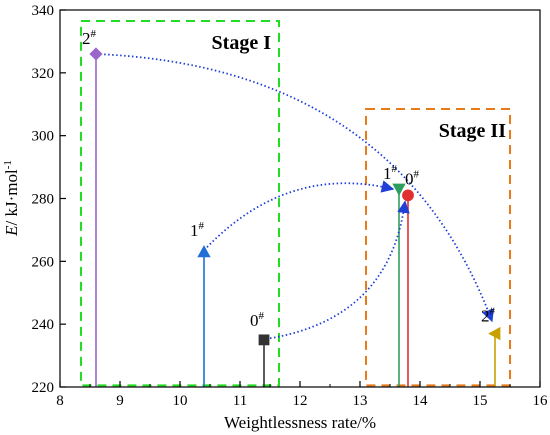 Image resolution: width=550 pixels, height=435 pixels. I want to click on stage1-2-label-sup: #, so click(94, 34).